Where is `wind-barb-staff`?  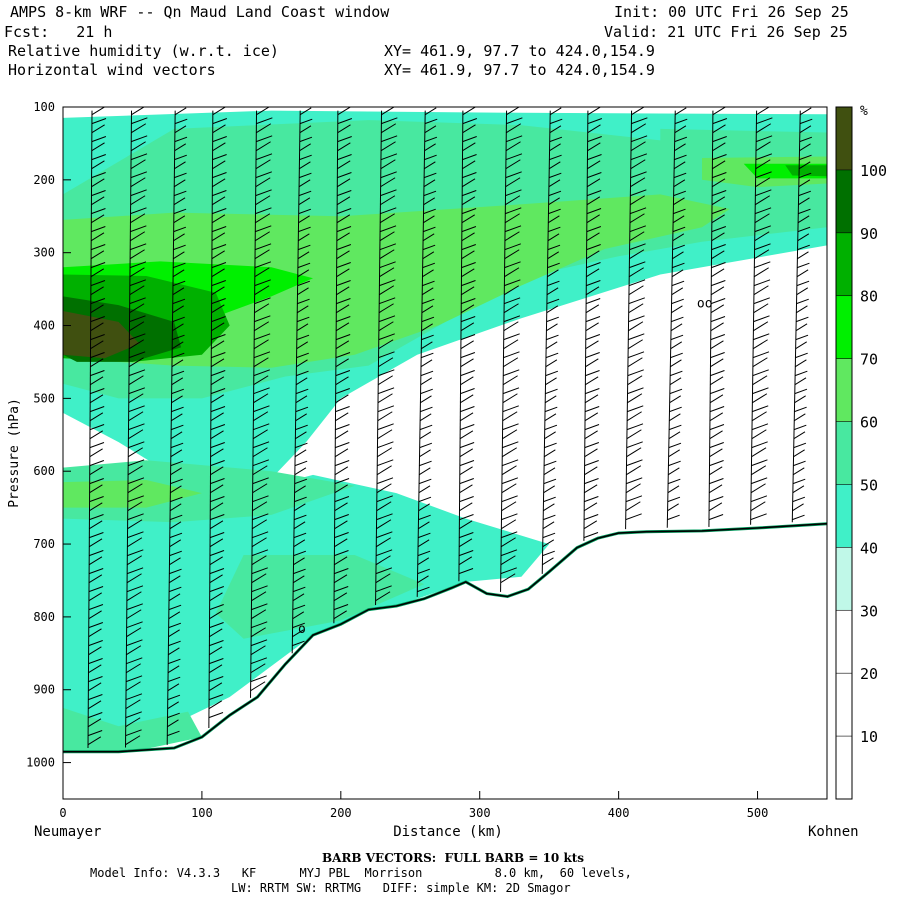
wind-barb-staff is located at coordinates (711, 318).